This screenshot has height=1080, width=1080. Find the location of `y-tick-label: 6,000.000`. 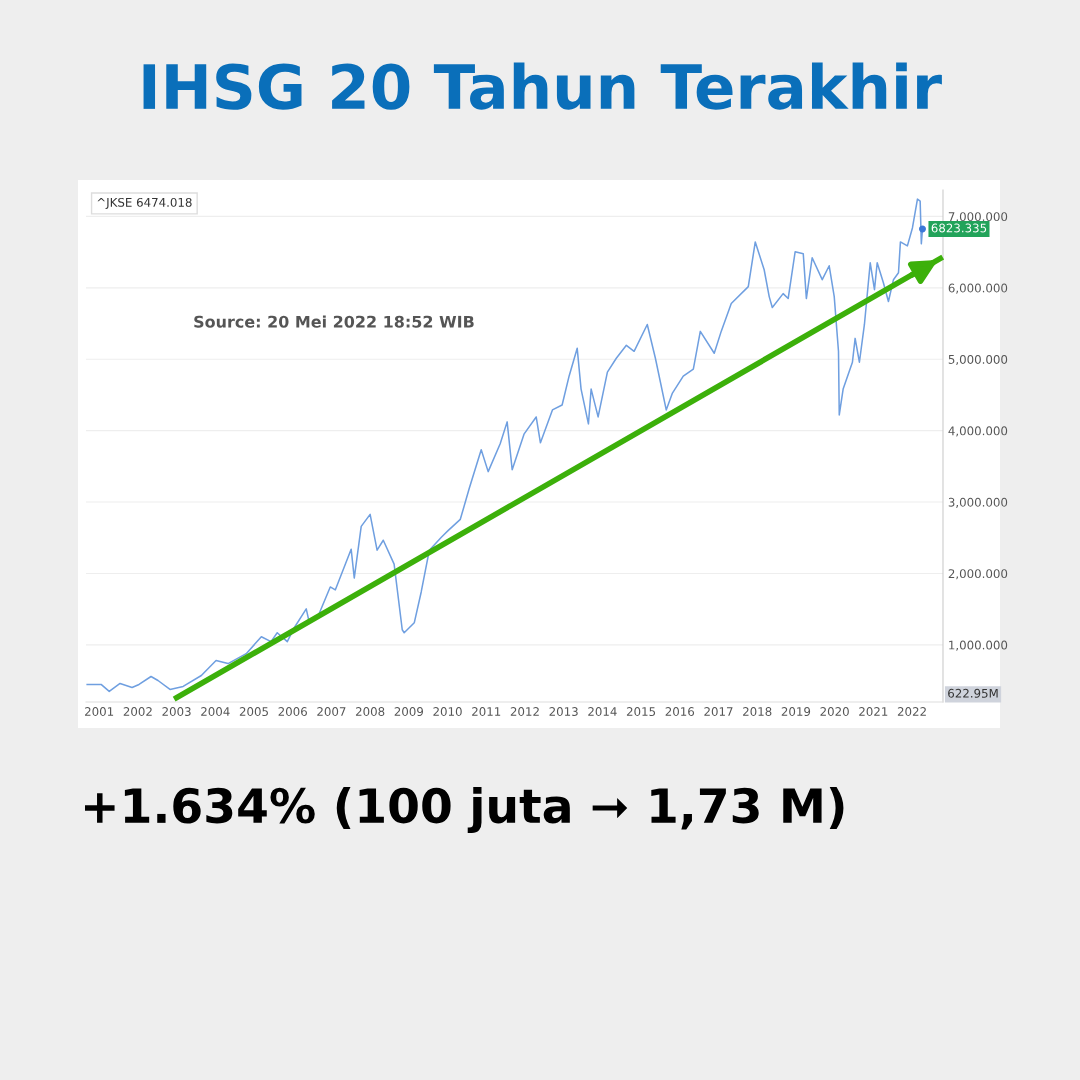

y-tick-label: 6,000.000 is located at coordinates (978, 288).